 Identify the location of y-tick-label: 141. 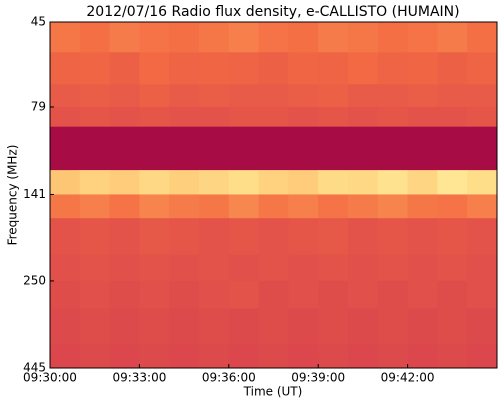
(34, 194).